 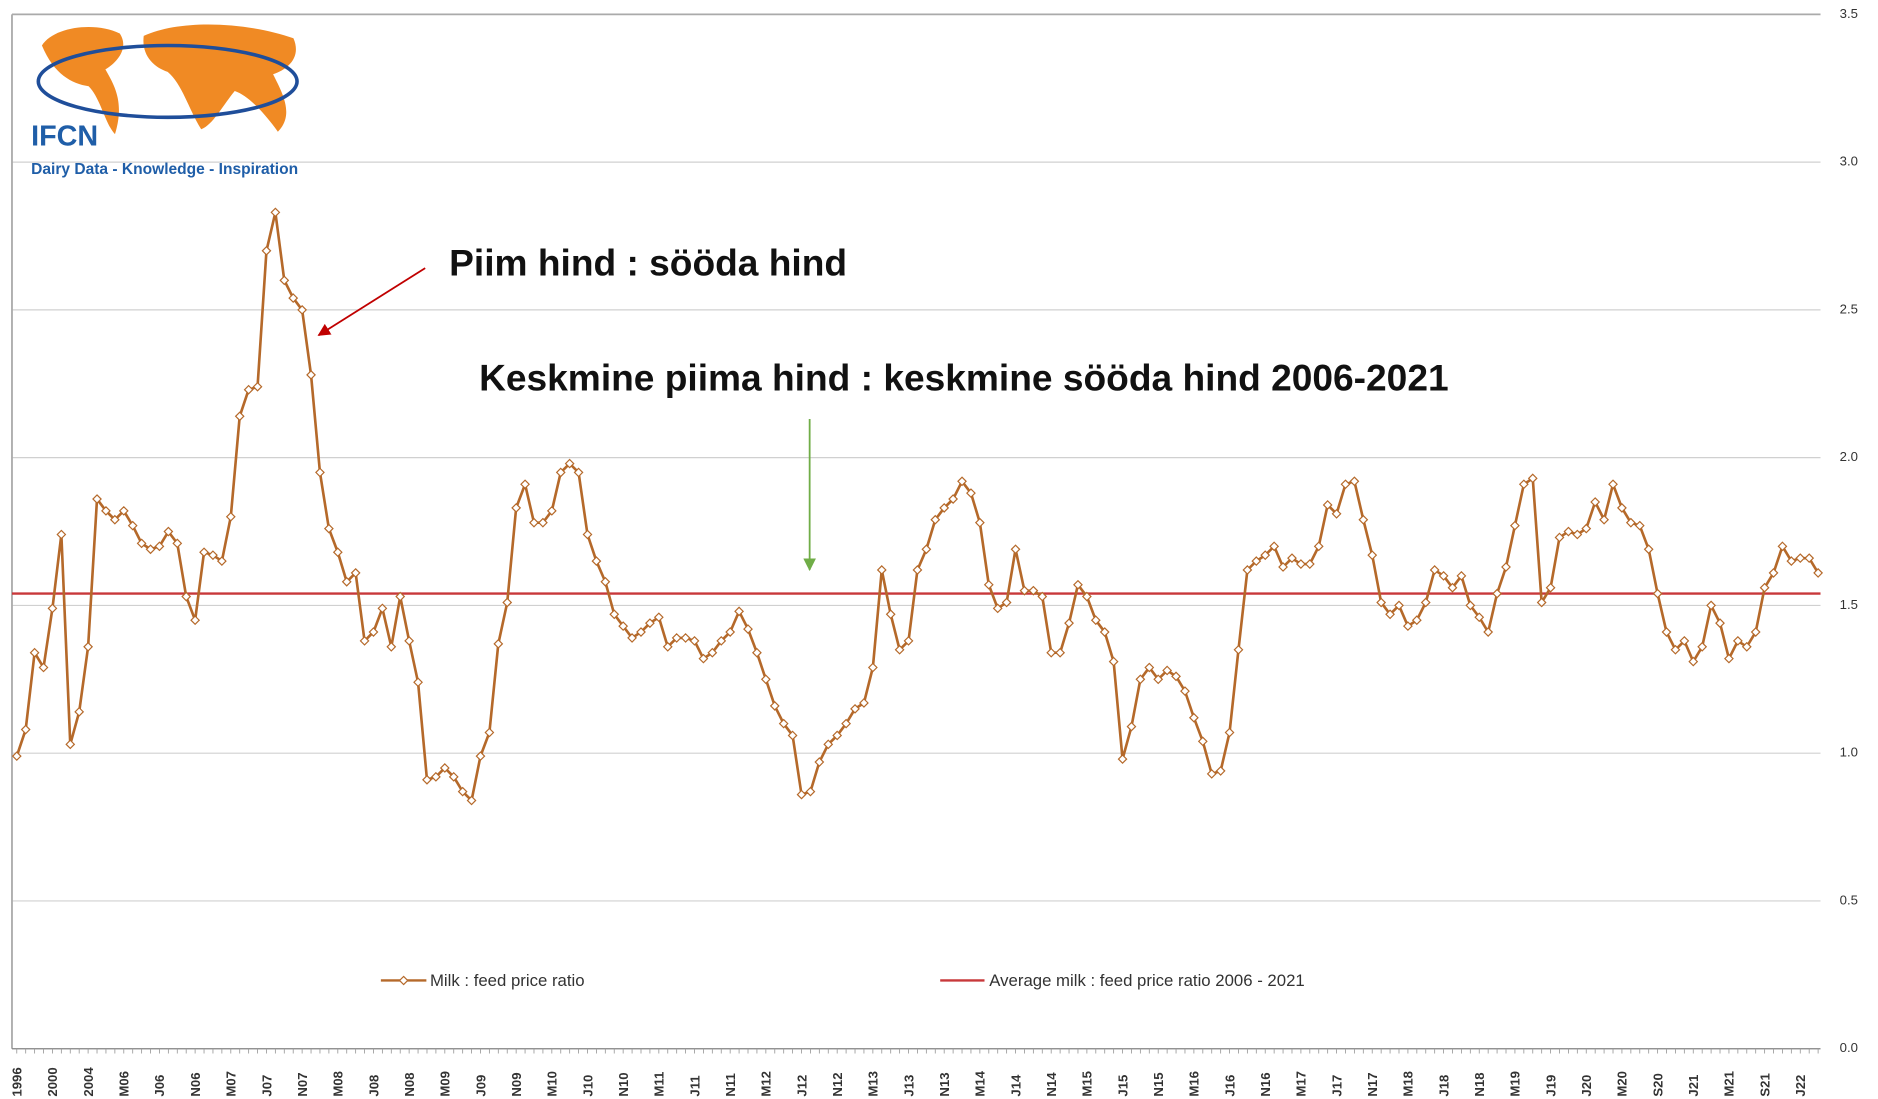 I want to click on x-tick-label: M20, so click(x=1622, y=1084).